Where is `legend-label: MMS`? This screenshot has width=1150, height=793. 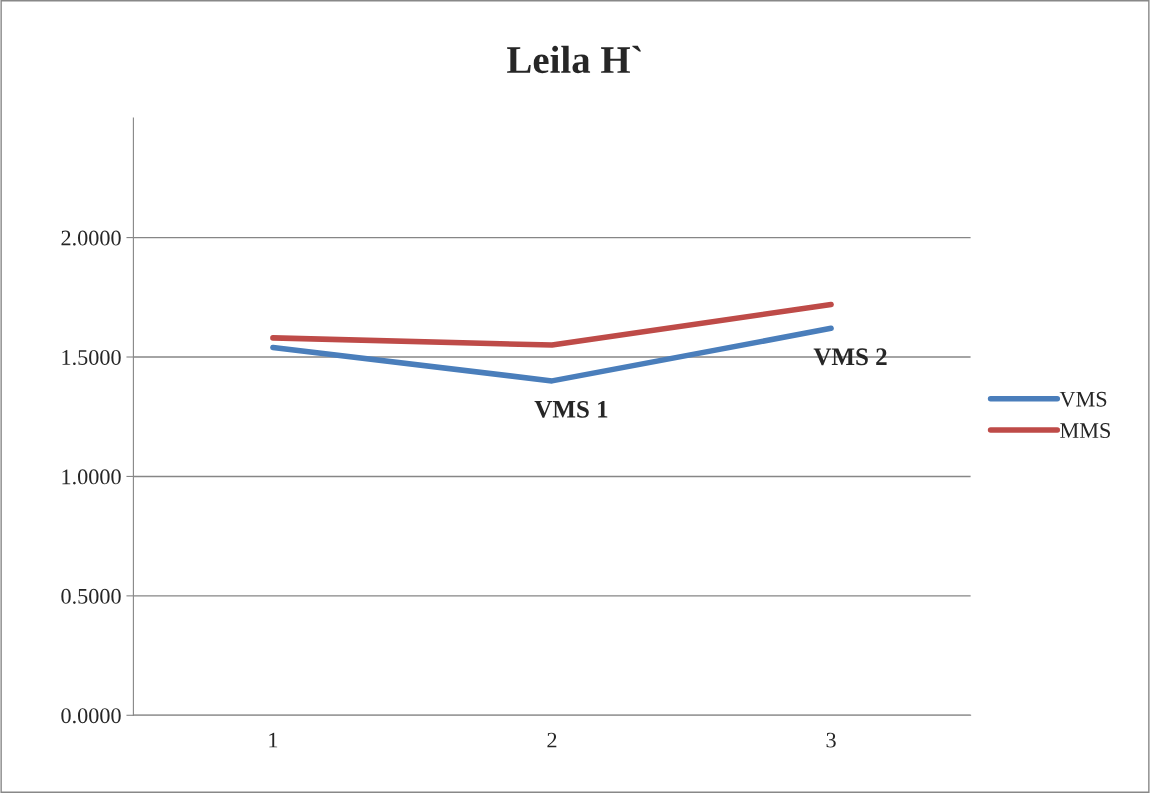
legend-label: MMS is located at coordinates (1085, 431).